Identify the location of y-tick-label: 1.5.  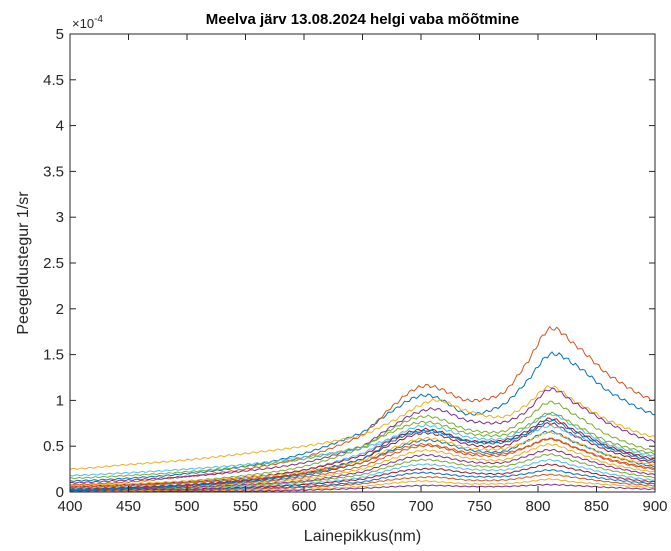
(53, 355).